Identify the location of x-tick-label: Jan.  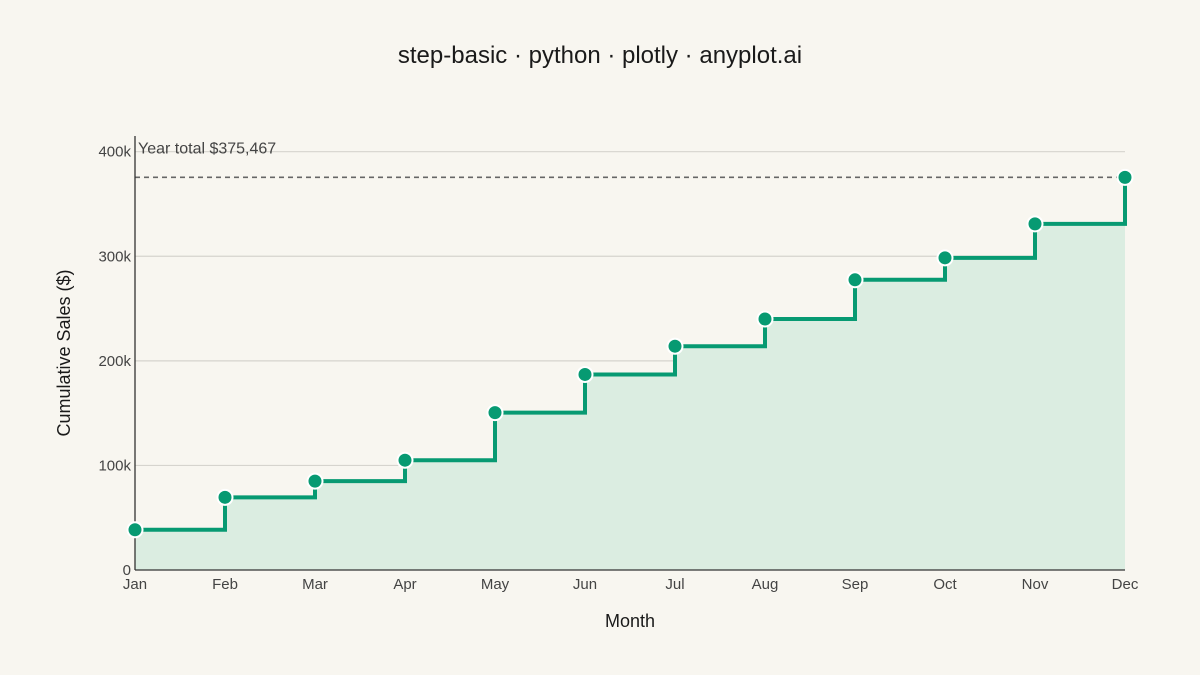
(135, 584).